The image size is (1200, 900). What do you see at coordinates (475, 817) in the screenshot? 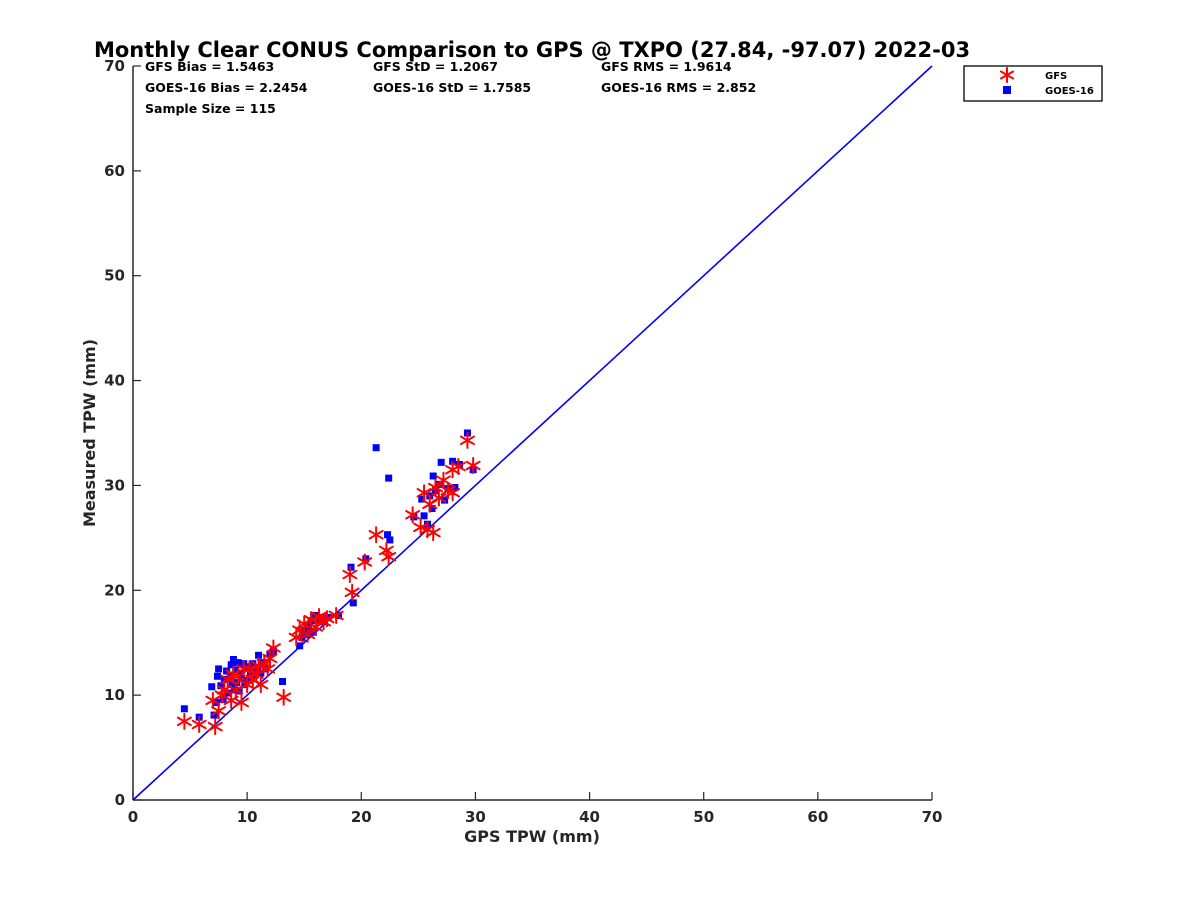
I see `x-tick-label: 30` at bounding box center [475, 817].